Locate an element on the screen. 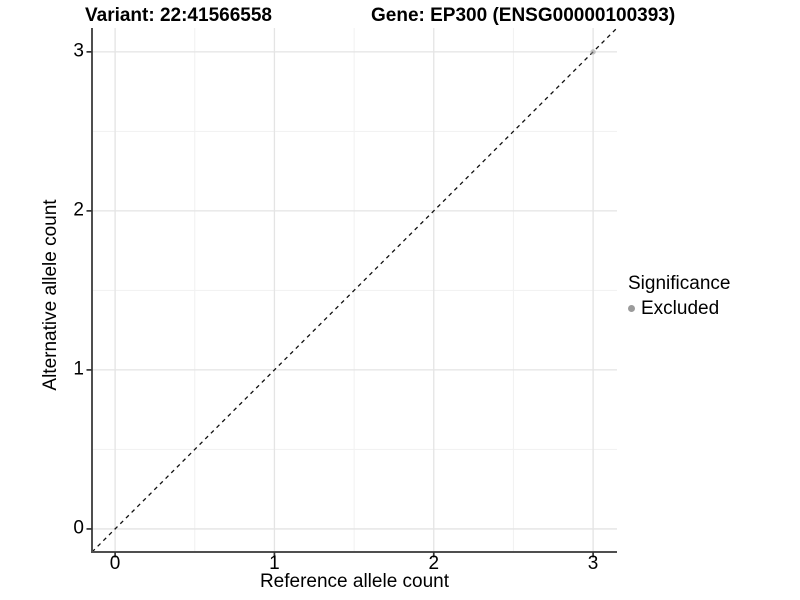 This screenshot has height=600, width=800. x-tick-label: 2 is located at coordinates (434, 563).